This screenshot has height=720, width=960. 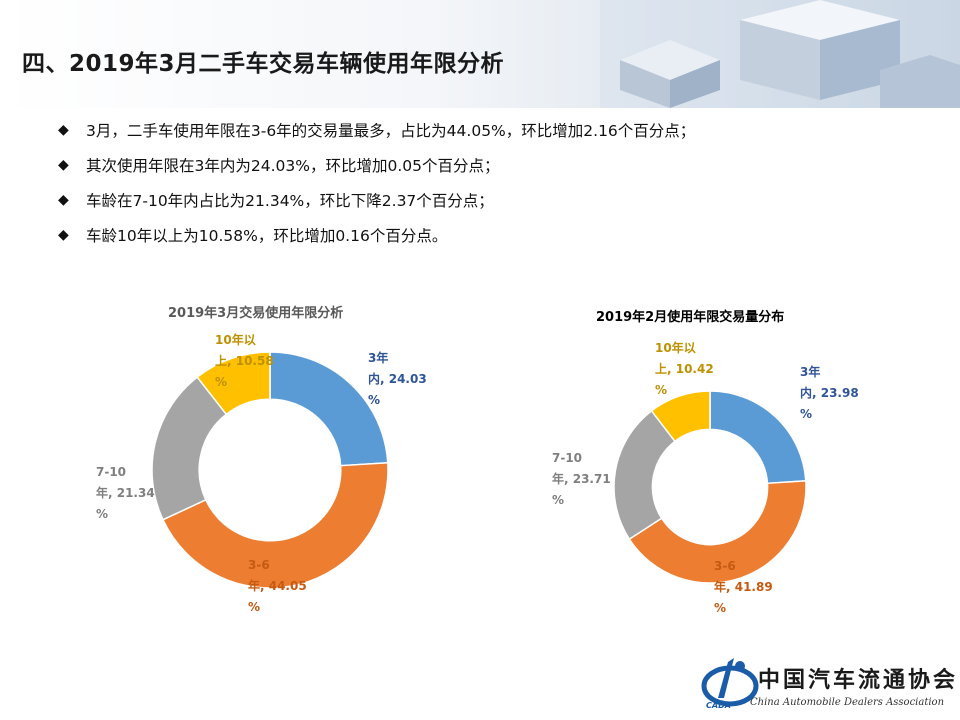 What do you see at coordinates (244, 361) in the screenshot?
I see `slice-label-over10: 10年以 上, 10.58 %` at bounding box center [244, 361].